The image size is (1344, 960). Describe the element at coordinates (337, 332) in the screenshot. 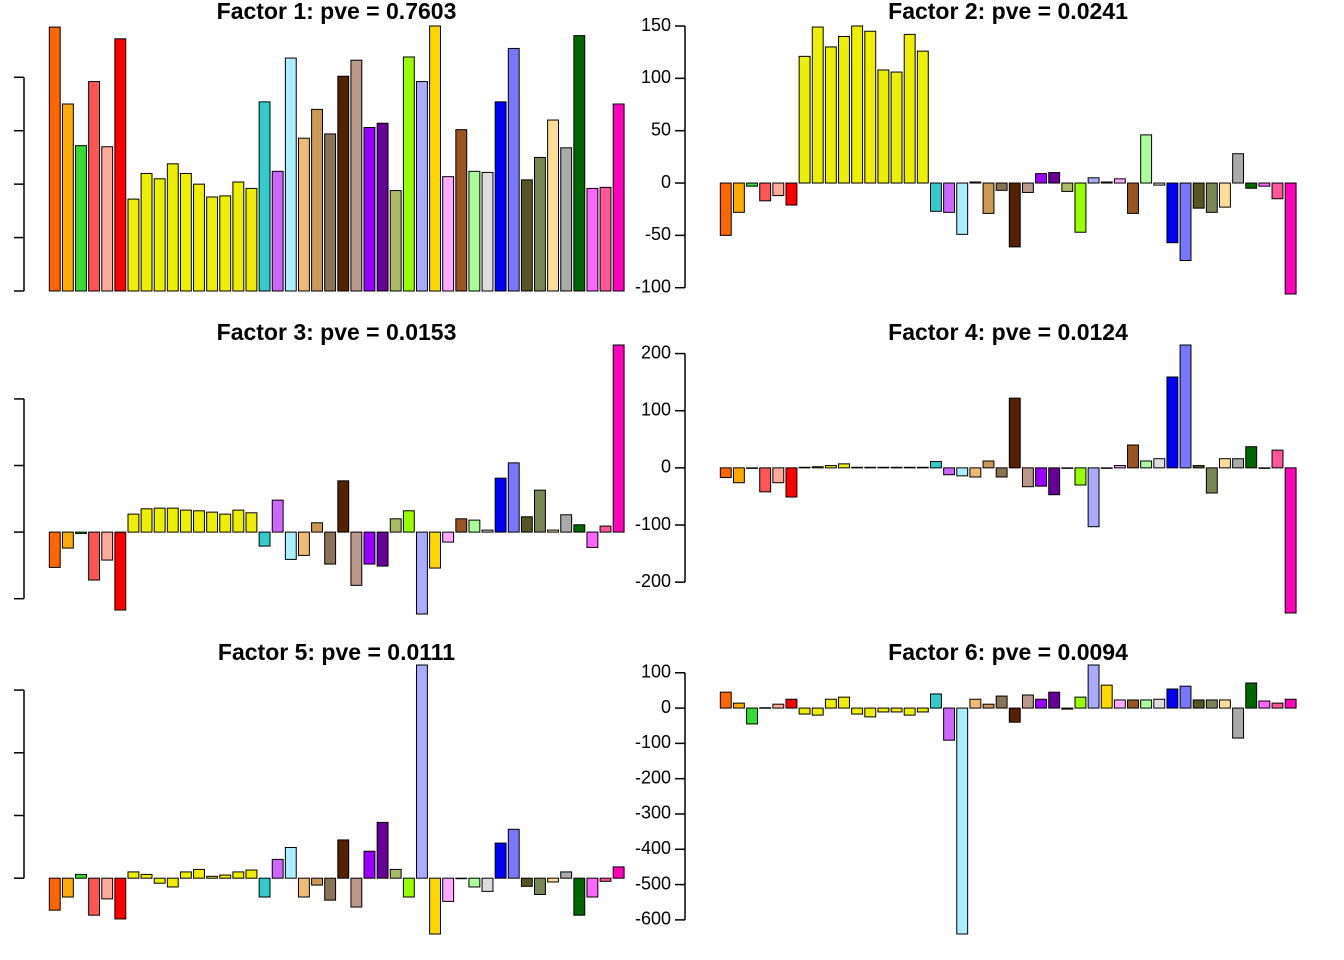

I see `chart-title: Factor 3: pve = 0.0153` at that location.